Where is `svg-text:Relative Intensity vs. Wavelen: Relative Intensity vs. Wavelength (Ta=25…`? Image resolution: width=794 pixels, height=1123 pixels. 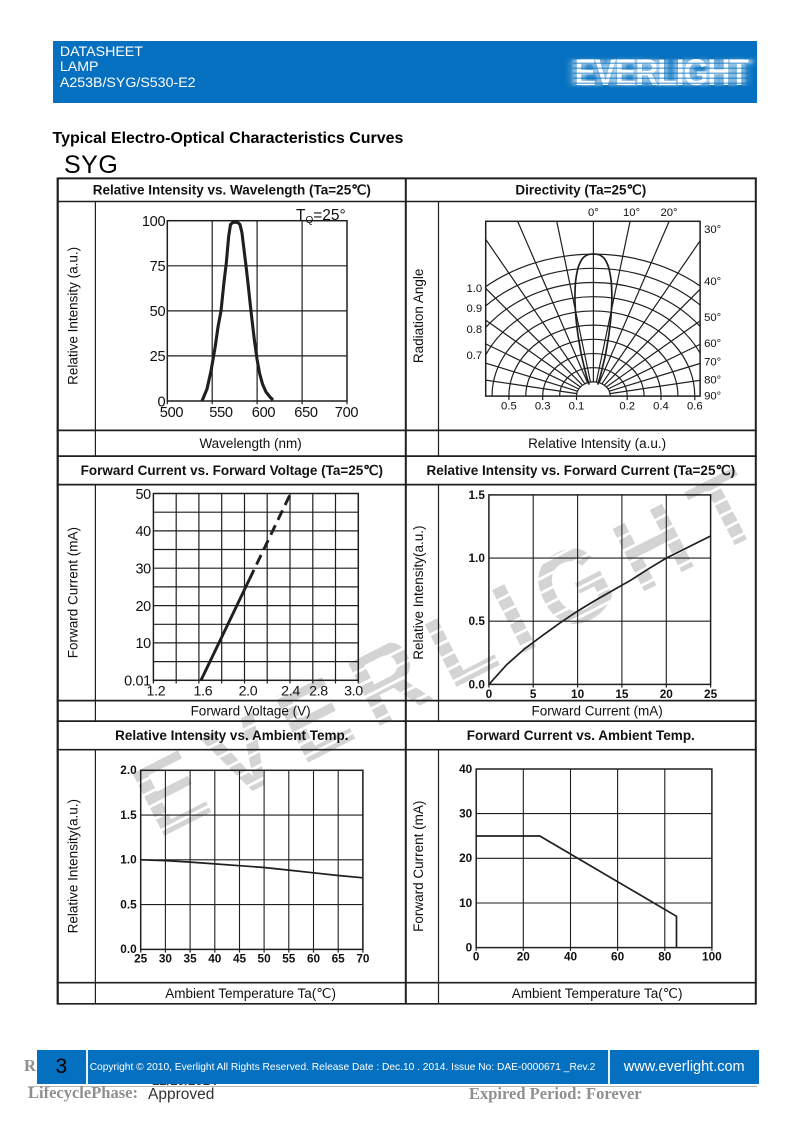 svg-text:Relative Intensity vs. Wavelen: Relative Intensity vs. Wavelength (Ta=25… is located at coordinates (232, 190).